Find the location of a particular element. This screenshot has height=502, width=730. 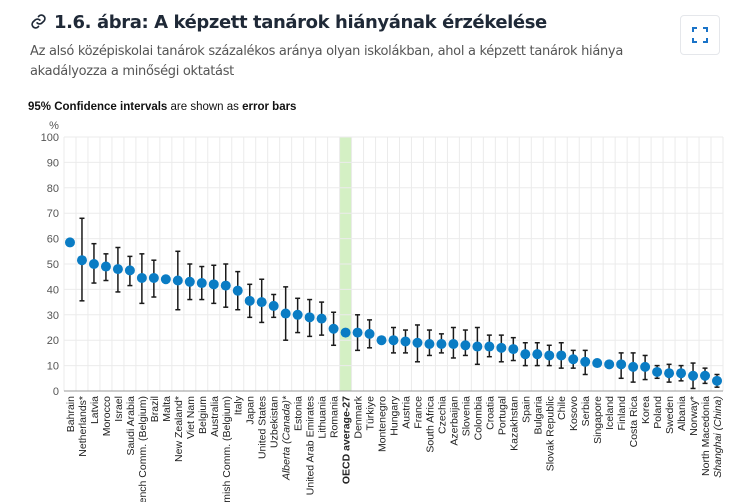

y-tick-label: 30 is located at coordinates (53, 316).